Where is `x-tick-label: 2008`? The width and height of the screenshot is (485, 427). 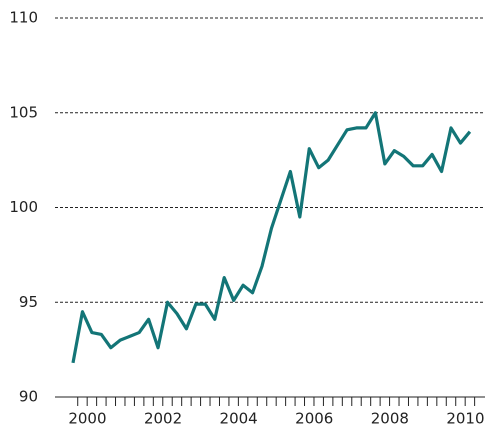
x-tick-label: 2008 is located at coordinates (390, 418).